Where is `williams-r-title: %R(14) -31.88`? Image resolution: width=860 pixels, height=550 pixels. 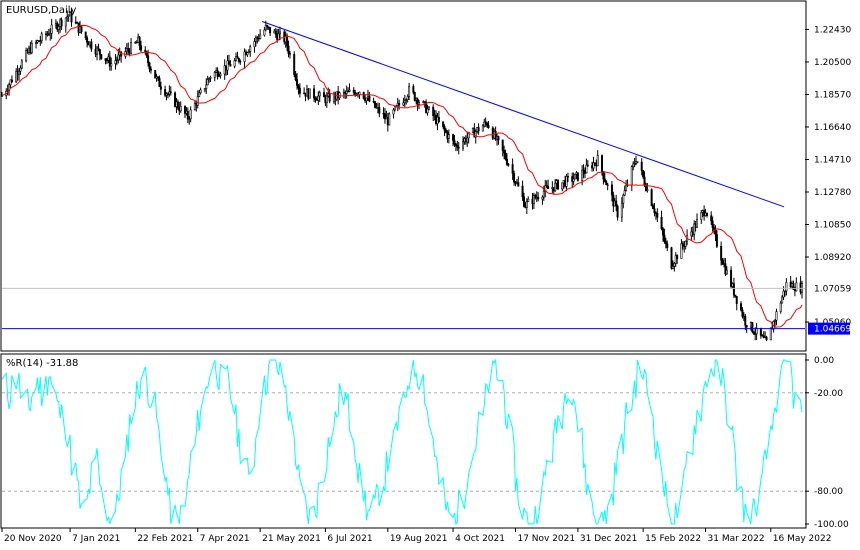
williams-r-title: %R(14) -31.88 is located at coordinates (42, 363).